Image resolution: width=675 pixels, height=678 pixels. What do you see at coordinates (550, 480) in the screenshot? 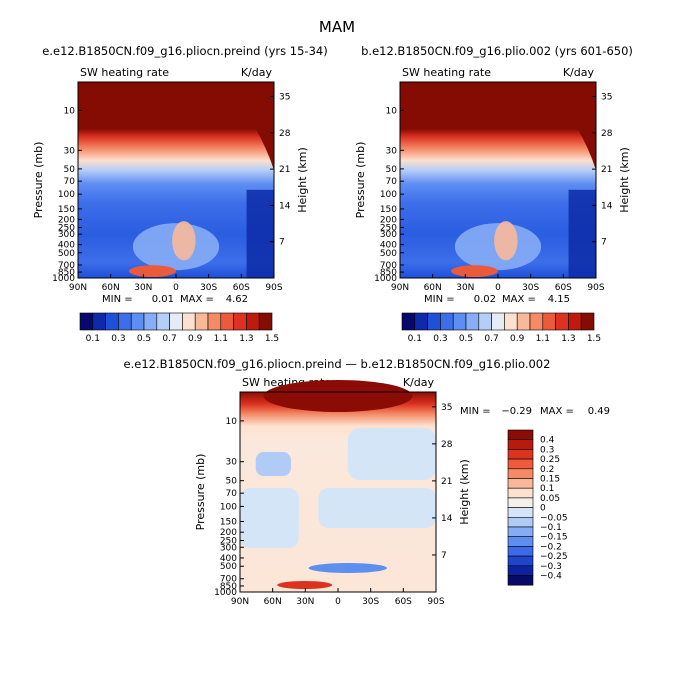
I see `colorbar-label: 0.15` at bounding box center [550, 480].